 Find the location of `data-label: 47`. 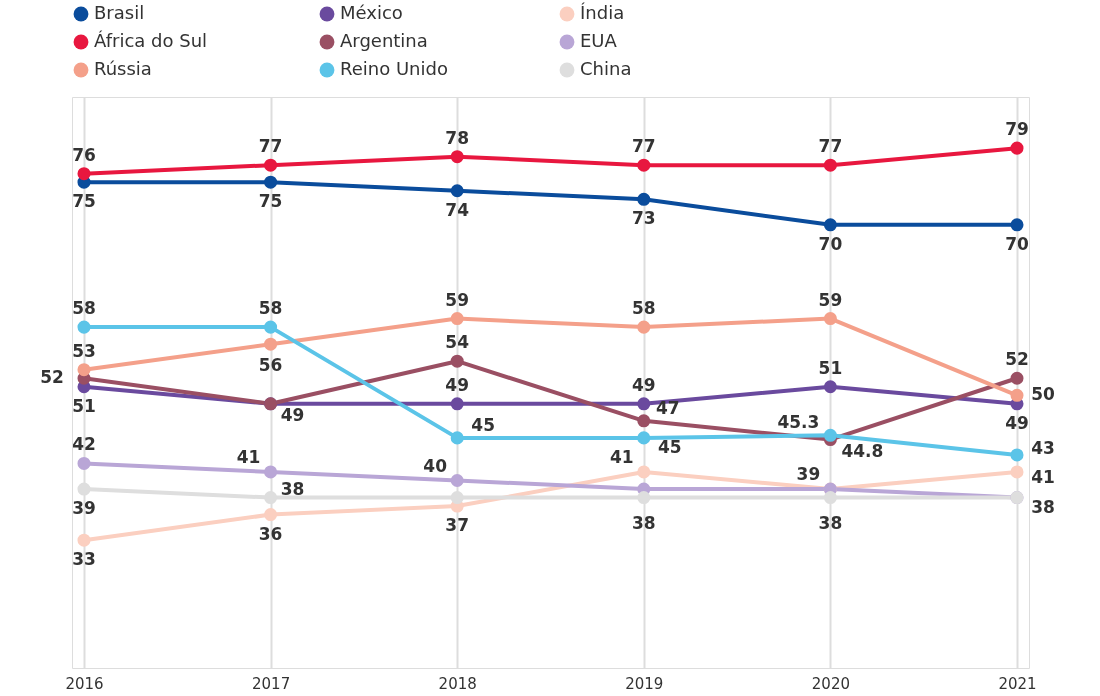

data-label: 47 is located at coordinates (667, 407).